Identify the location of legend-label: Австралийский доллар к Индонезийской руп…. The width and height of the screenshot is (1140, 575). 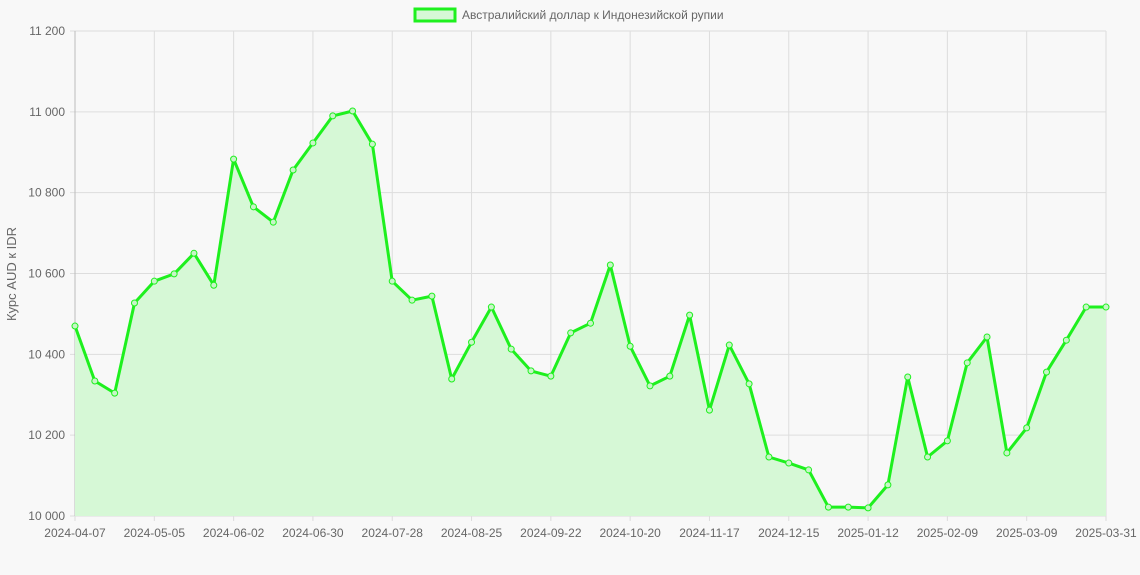
(593, 15).